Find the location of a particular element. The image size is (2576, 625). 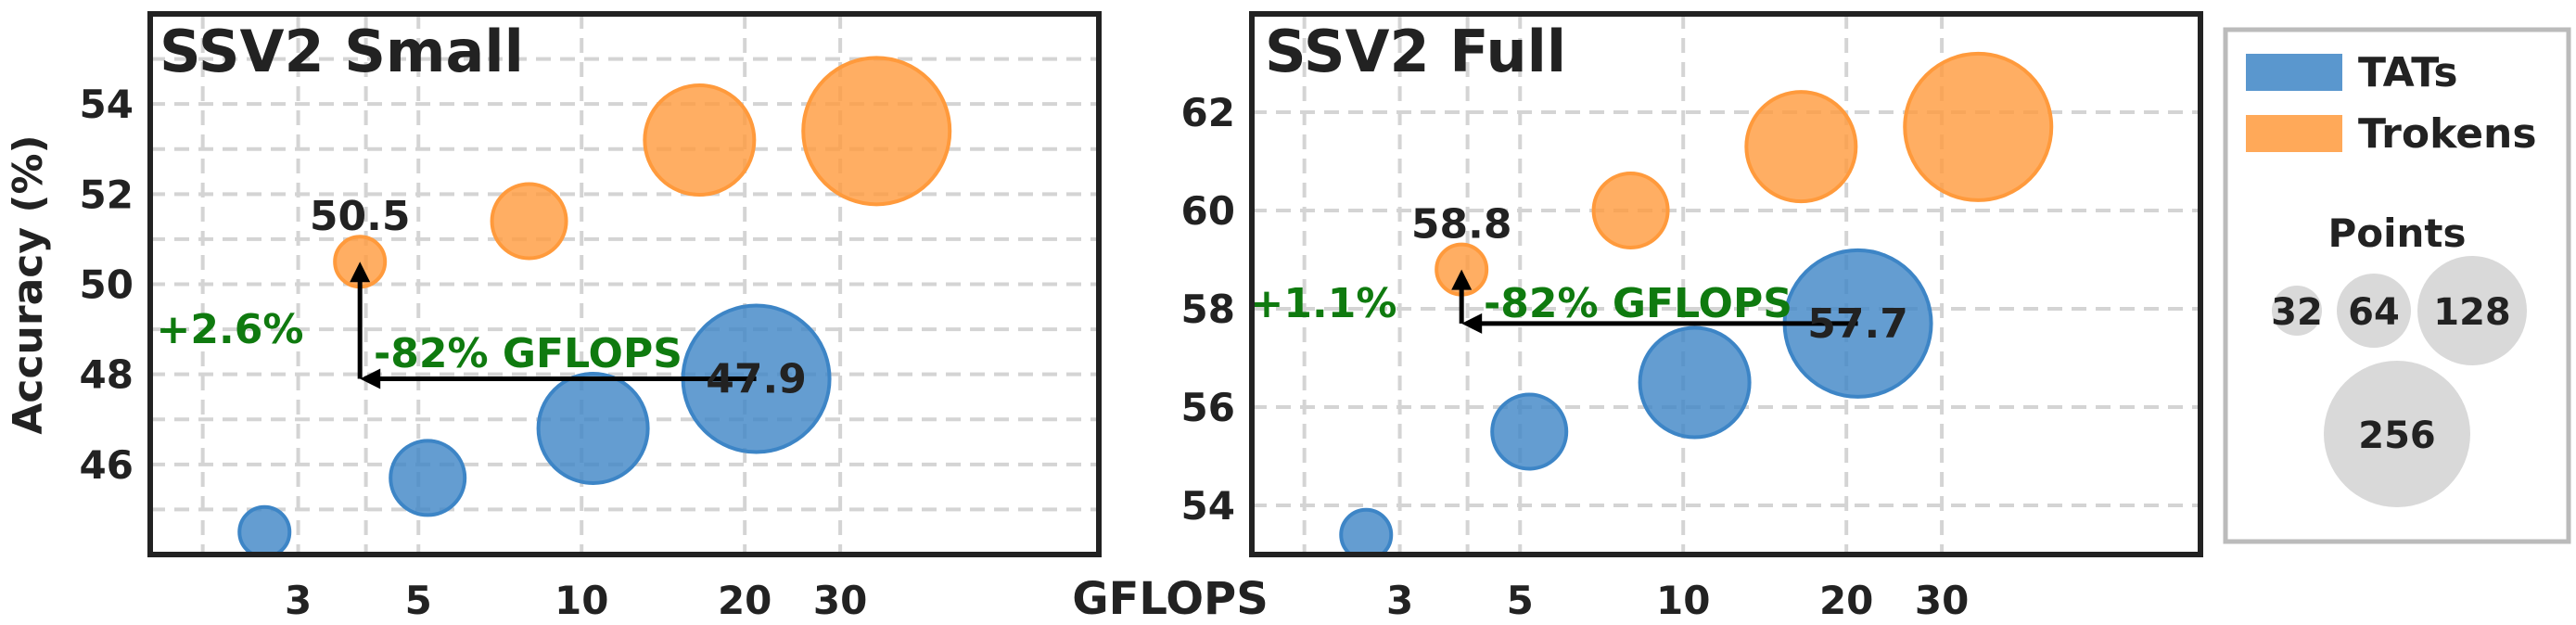

y-tick-label: 52 is located at coordinates (107, 194).